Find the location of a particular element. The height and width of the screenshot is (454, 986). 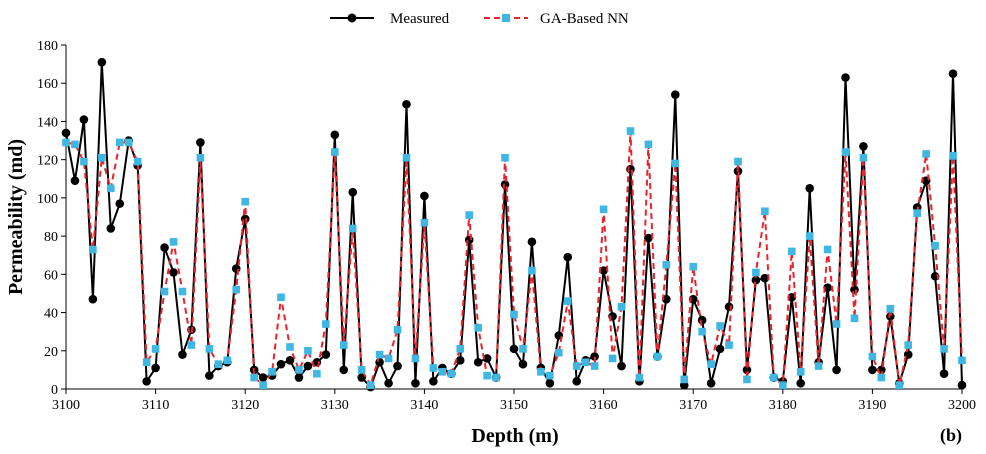

x-tick-label: 3150 is located at coordinates (514, 405).